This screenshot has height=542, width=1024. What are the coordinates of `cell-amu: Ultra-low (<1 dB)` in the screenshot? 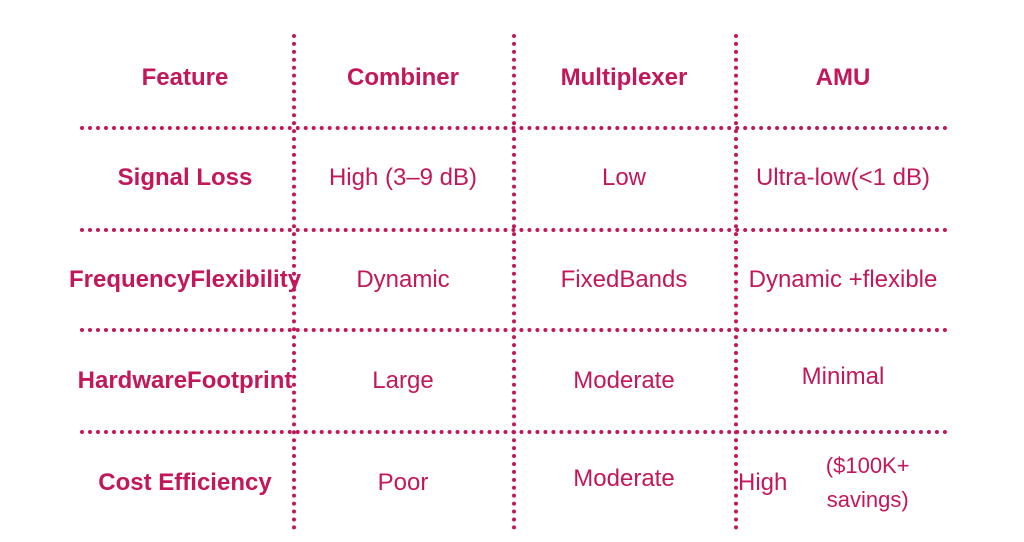 It's located at (843, 178).